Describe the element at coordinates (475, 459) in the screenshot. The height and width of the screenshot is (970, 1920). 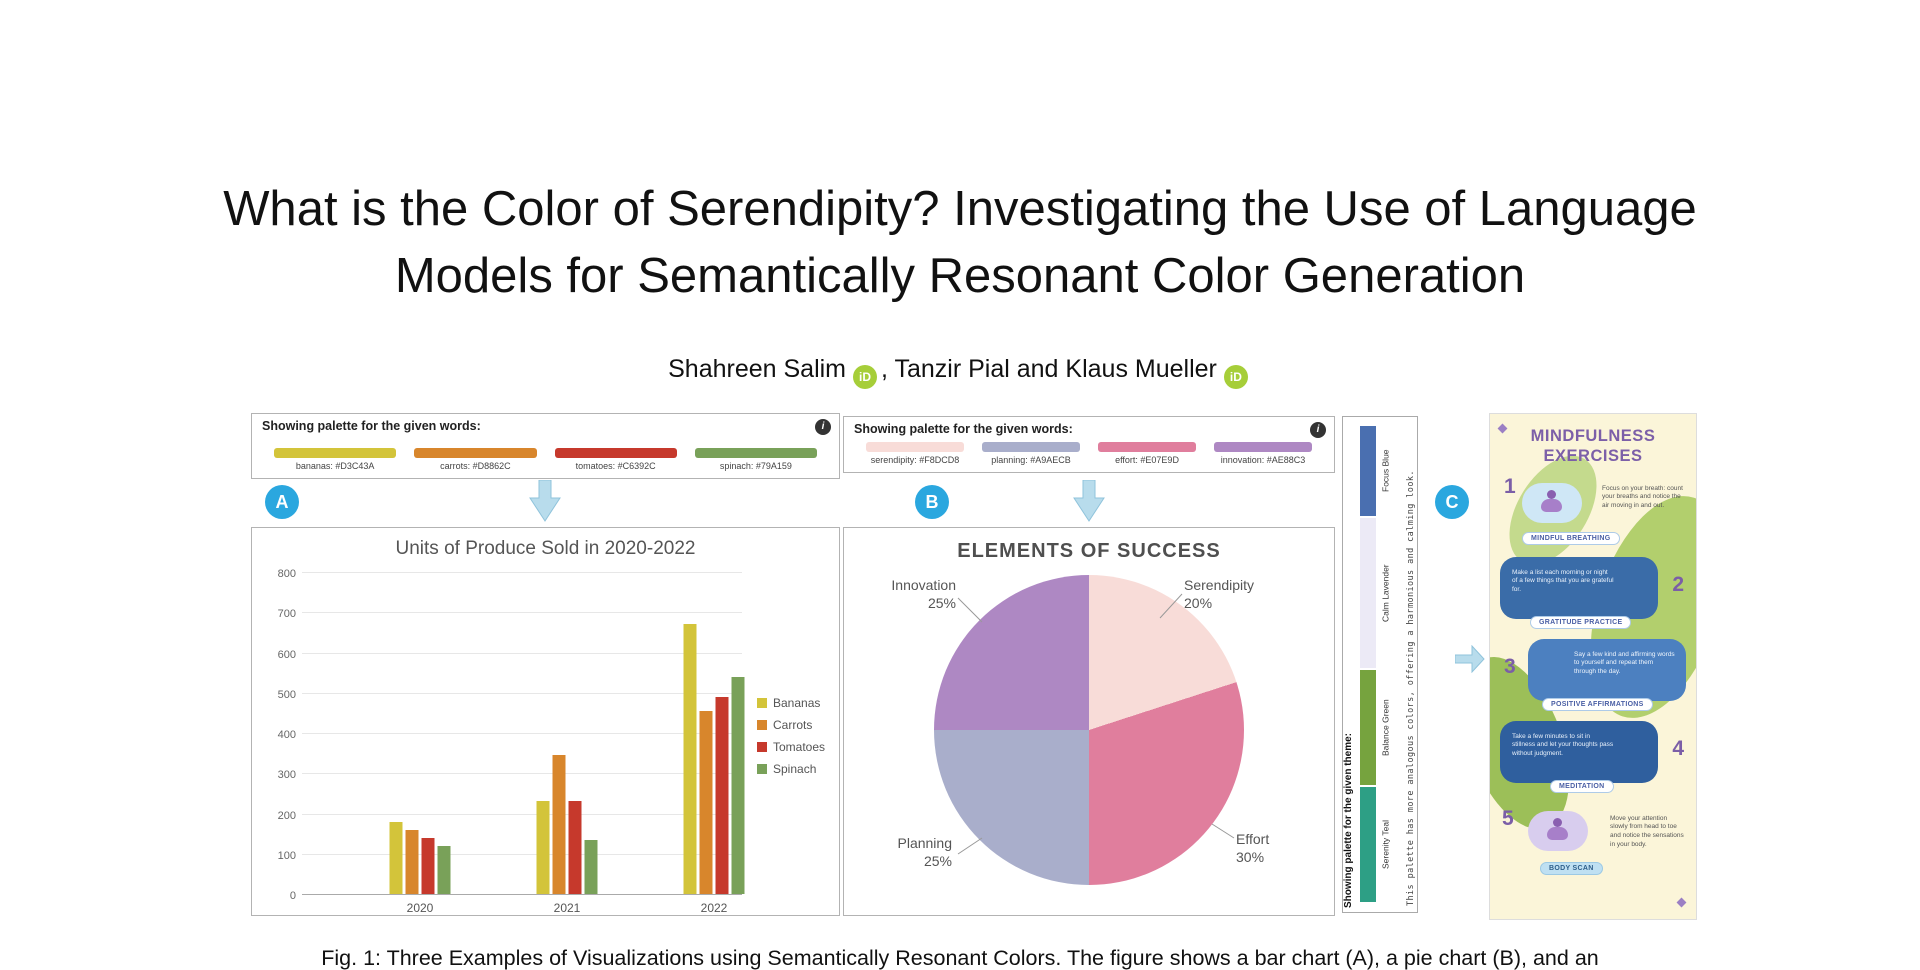
I see `palette-swatch: carrots: #D8862C` at that location.